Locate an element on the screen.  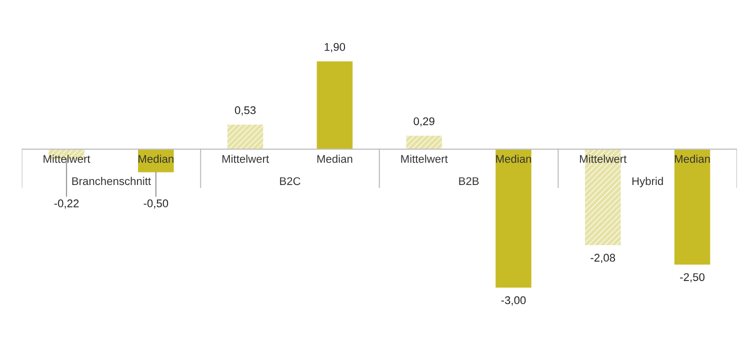
x-tick-label: B2B is located at coordinates (469, 181).